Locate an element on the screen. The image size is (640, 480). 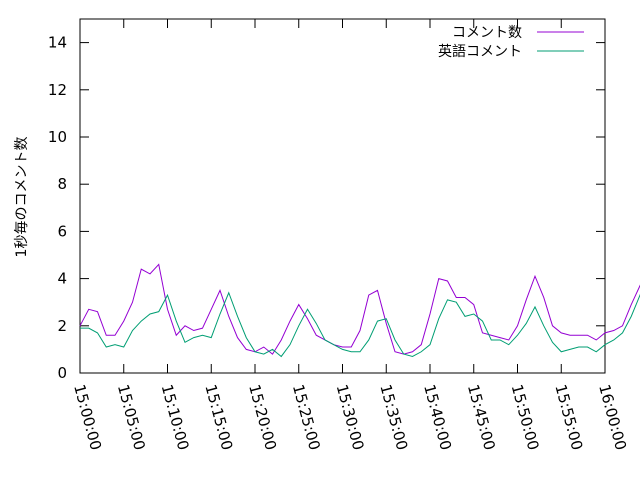
x-tick-label: 15:35:00 is located at coordinates (393, 417).